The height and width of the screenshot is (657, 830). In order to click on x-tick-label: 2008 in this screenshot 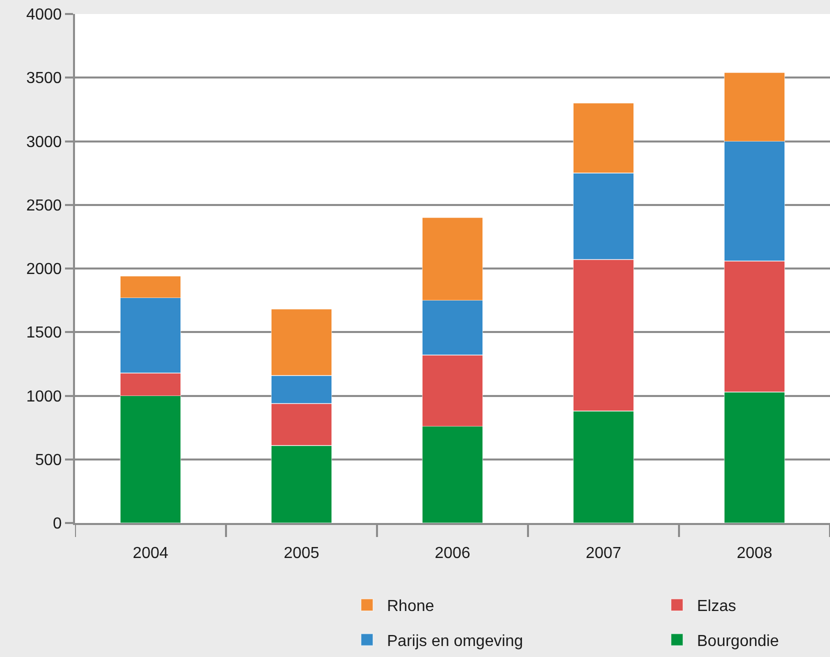, I will do `click(754, 553)`.